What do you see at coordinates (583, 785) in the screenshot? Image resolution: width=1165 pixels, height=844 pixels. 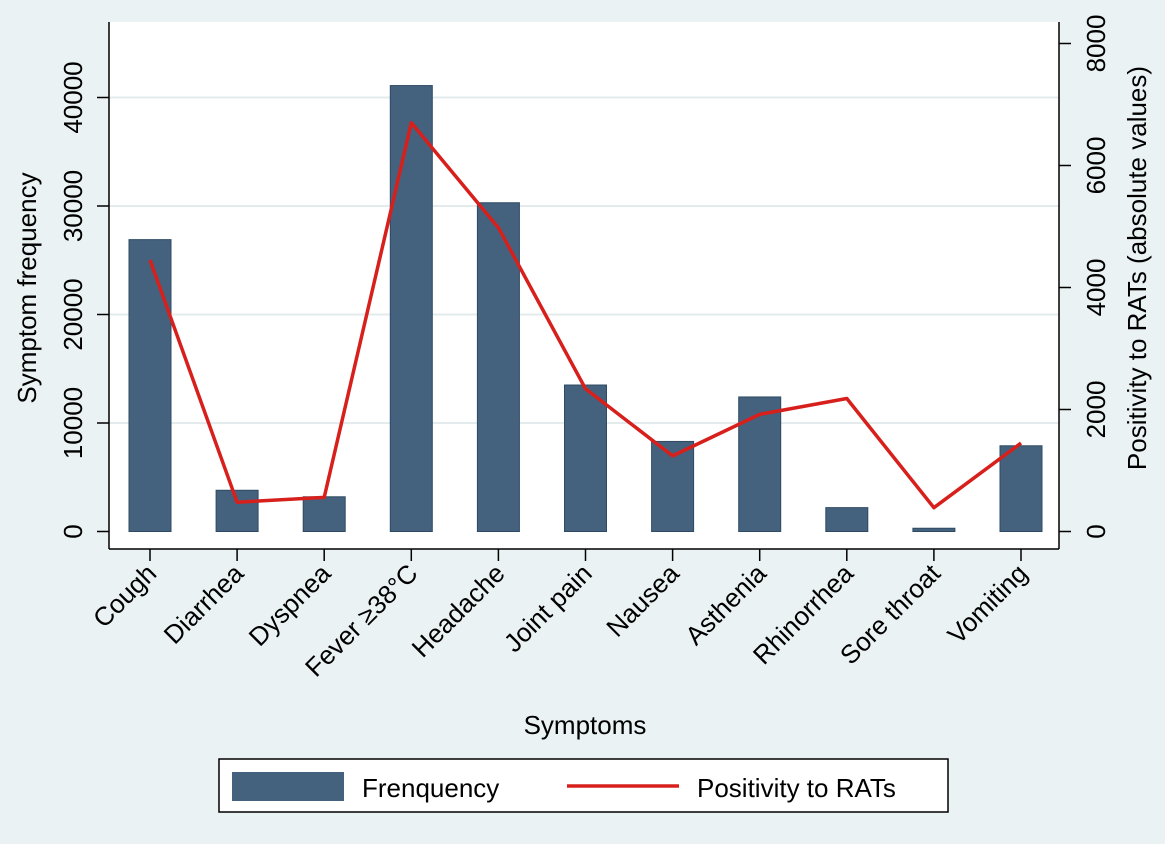 I see `legend: Frenquency Positivity to RATs` at bounding box center [583, 785].